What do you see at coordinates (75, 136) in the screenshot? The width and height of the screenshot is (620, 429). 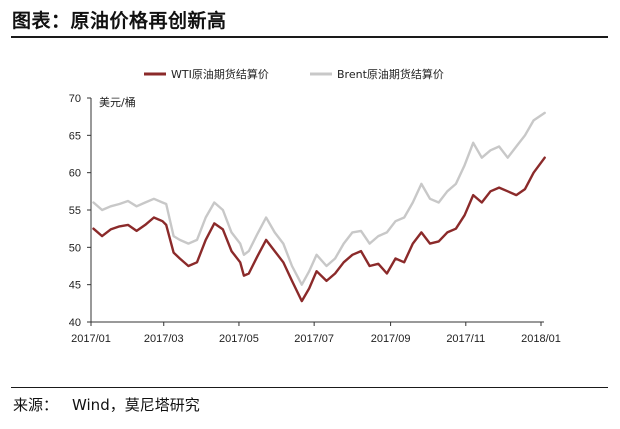 I see `y-tick-label: 65` at bounding box center [75, 136].